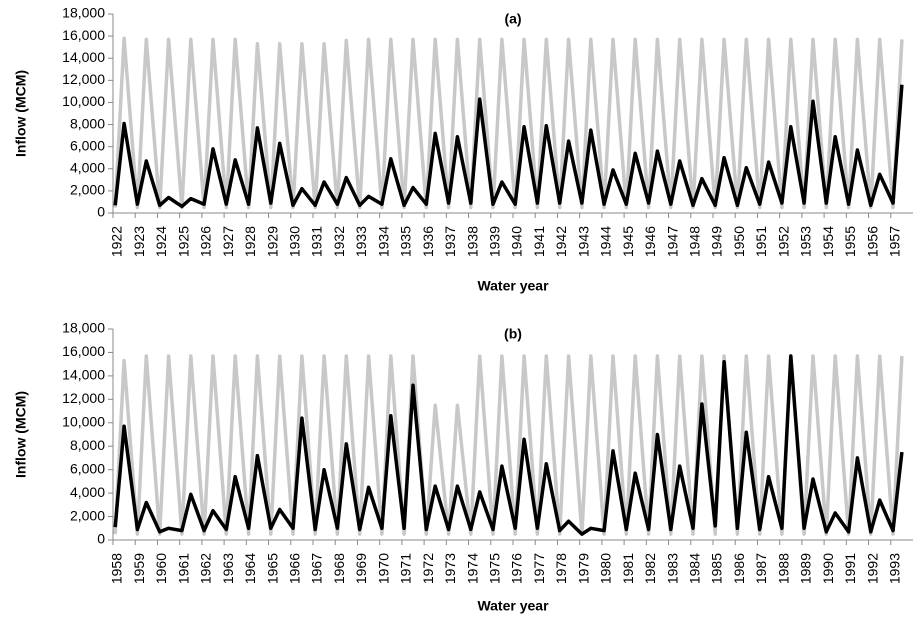  What do you see at coordinates (539, 568) in the screenshot?
I see `x-tick-label: 1977` at bounding box center [539, 568].